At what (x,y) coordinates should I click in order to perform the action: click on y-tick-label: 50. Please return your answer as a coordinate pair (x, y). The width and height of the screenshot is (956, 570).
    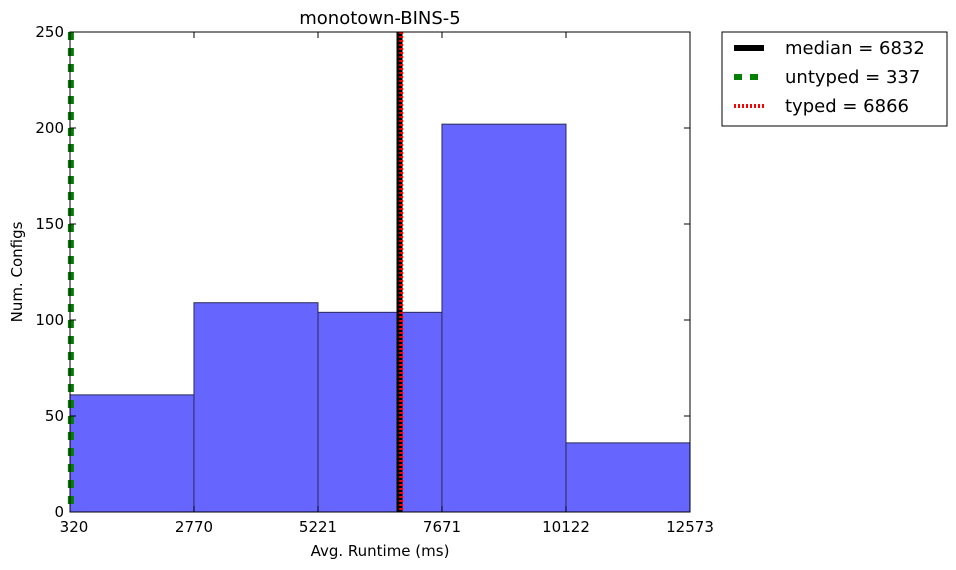
    Looking at the image, I should click on (54, 416).